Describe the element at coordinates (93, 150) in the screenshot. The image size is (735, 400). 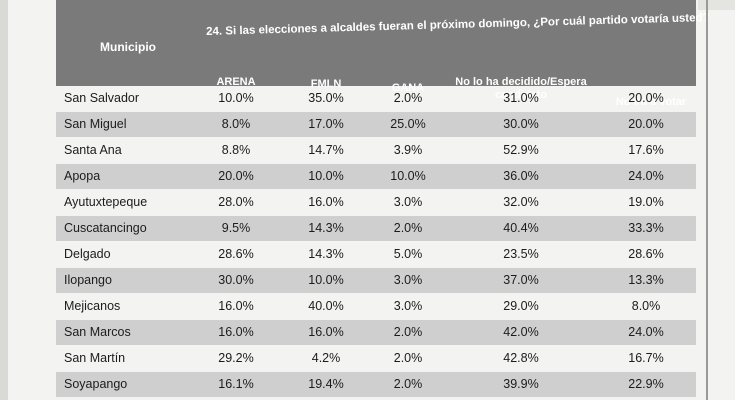
I see `cell-municipio: Santa Ana` at that location.